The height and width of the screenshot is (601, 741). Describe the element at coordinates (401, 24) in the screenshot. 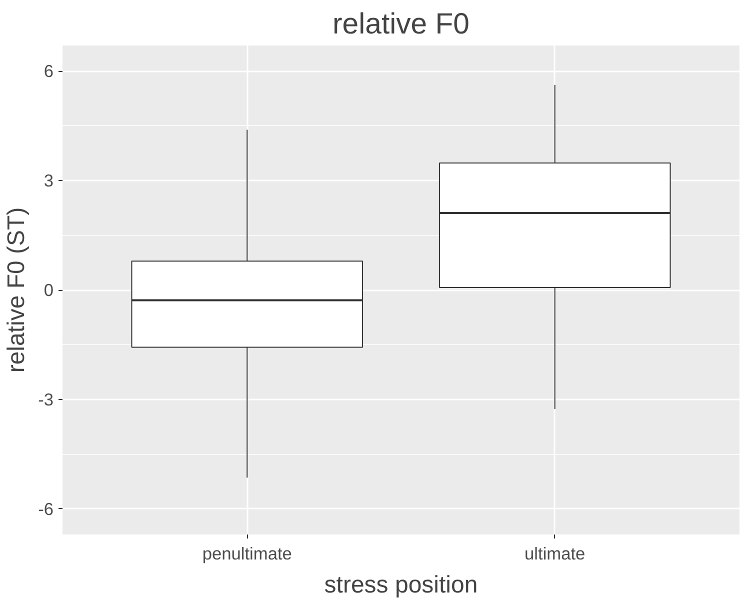

I see `chart-title: relative F0` at that location.